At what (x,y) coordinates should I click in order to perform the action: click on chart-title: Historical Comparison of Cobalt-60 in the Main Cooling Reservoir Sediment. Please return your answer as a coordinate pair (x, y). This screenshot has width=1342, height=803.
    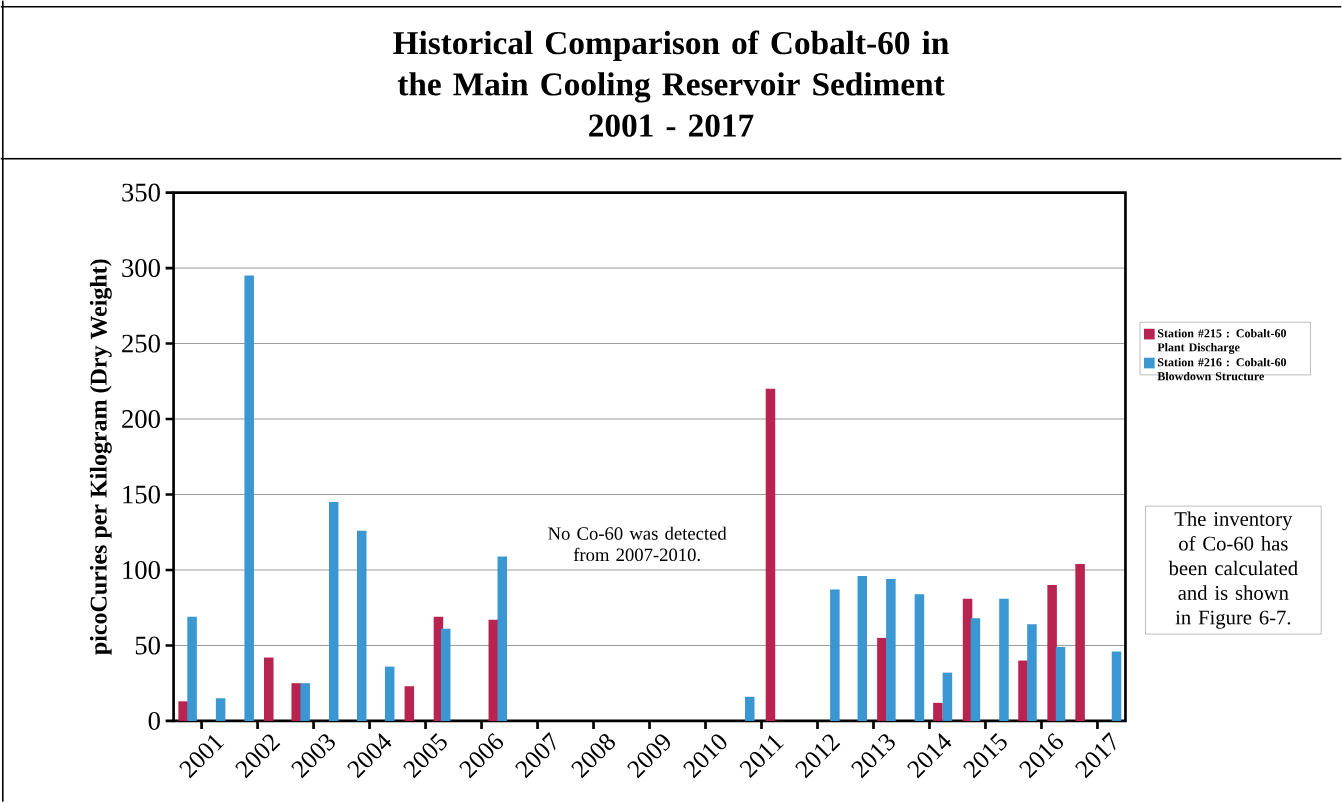
    Looking at the image, I should click on (671, 66).